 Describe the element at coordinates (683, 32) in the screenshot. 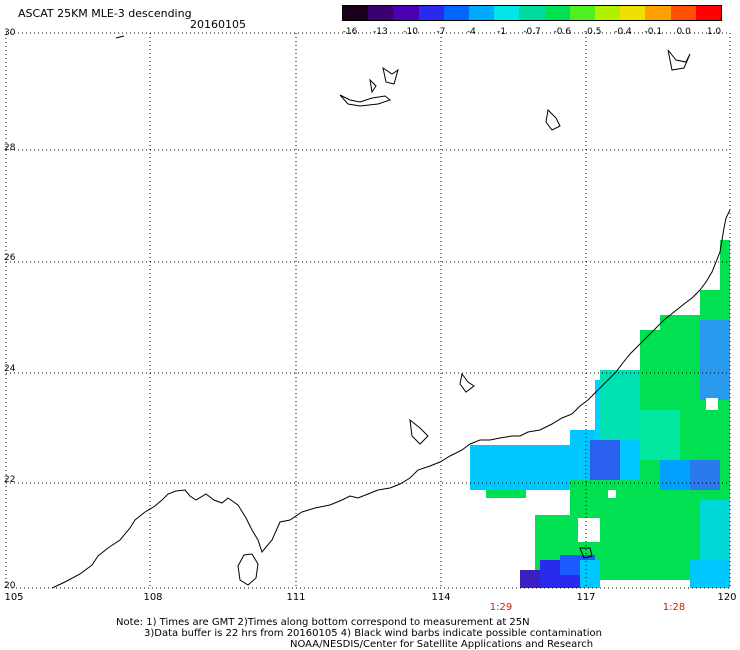

I see `colorbar-label: 0.0` at that location.